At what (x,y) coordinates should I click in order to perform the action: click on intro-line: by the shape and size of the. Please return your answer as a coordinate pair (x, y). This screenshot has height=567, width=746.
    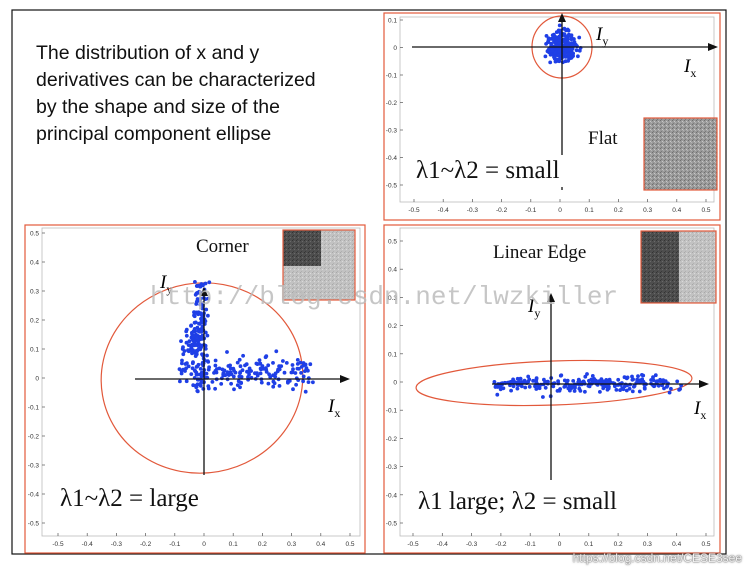
    Looking at the image, I should click on (158, 107).